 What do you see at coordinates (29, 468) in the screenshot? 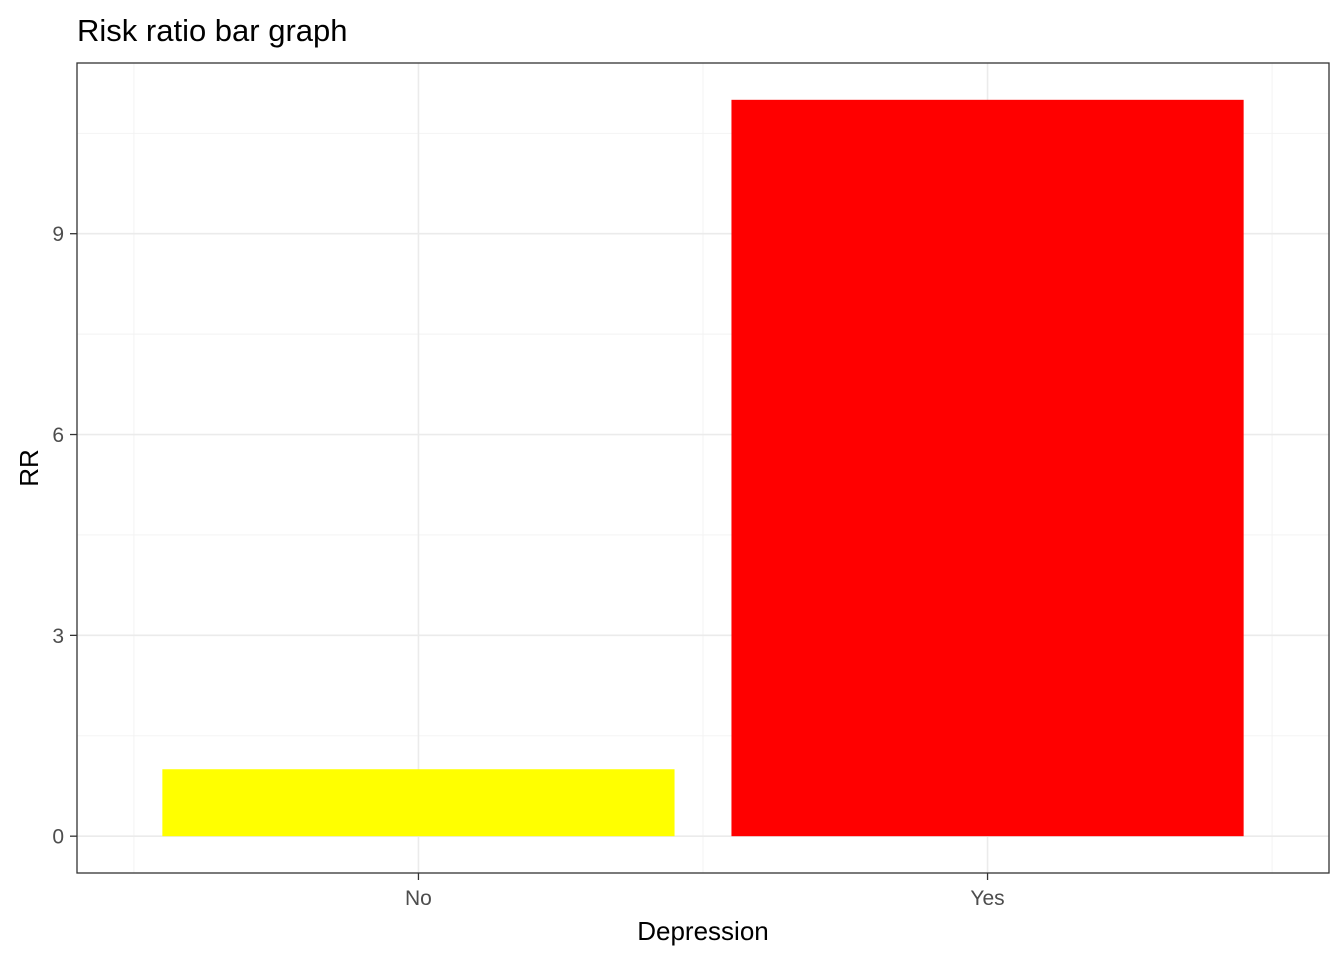
I see `y-axis-title: RR` at bounding box center [29, 468].